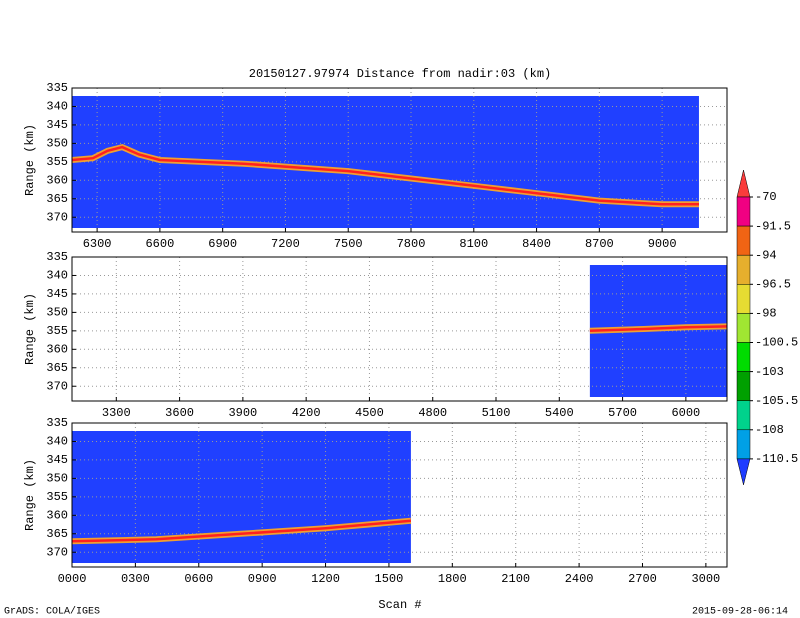  What do you see at coordinates (285, 244) in the screenshot?
I see `x-tick-label: 7200` at bounding box center [285, 244].